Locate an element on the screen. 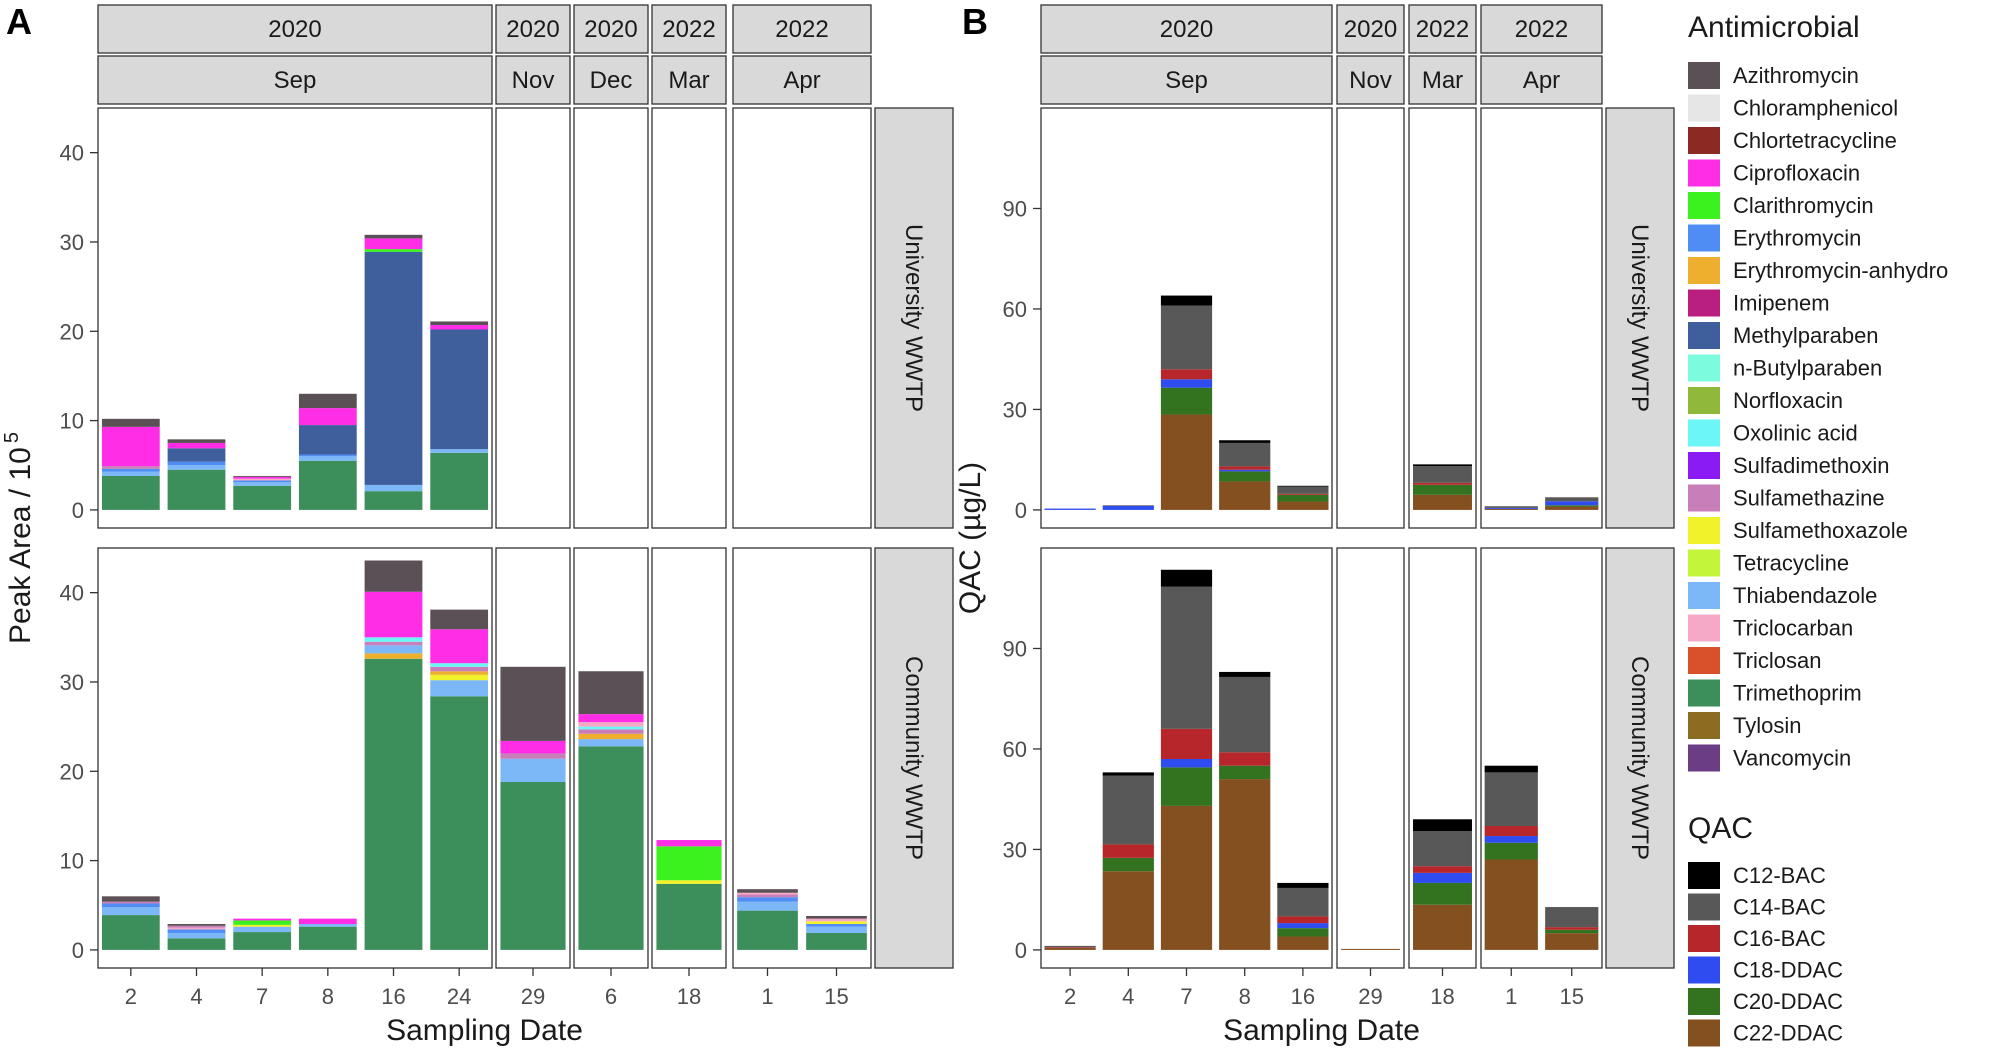  x-tick-label: 7 is located at coordinates (1186, 996).